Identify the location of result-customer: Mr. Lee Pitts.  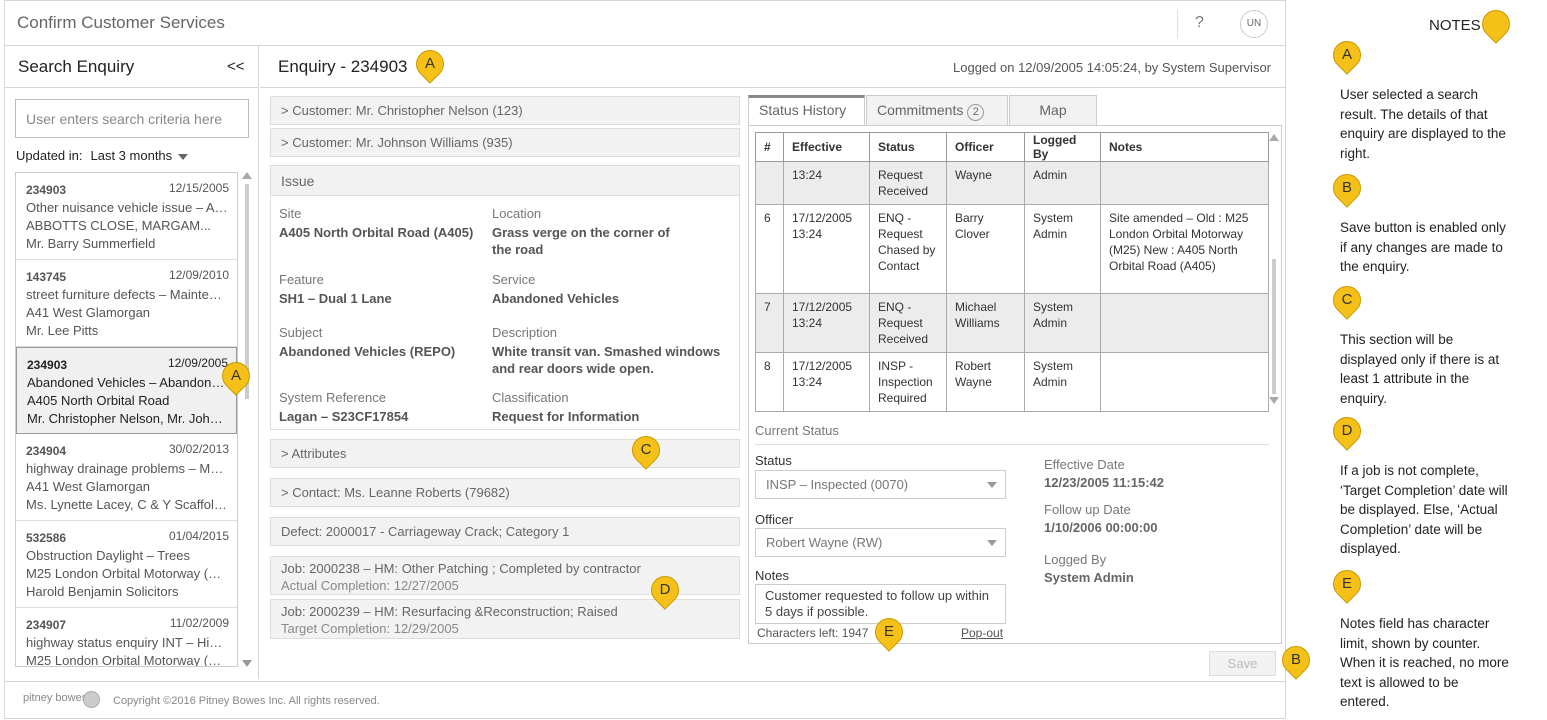
(62, 330).